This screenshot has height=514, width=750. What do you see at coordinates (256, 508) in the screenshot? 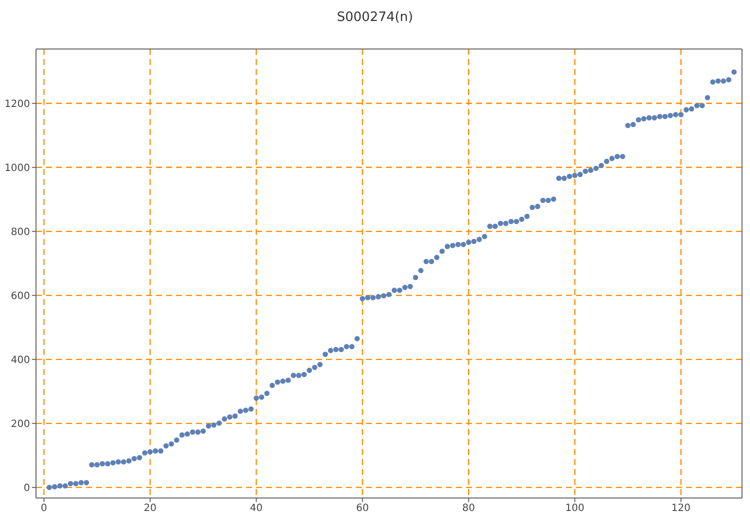
I see `x-tick-label: 40` at bounding box center [256, 508].